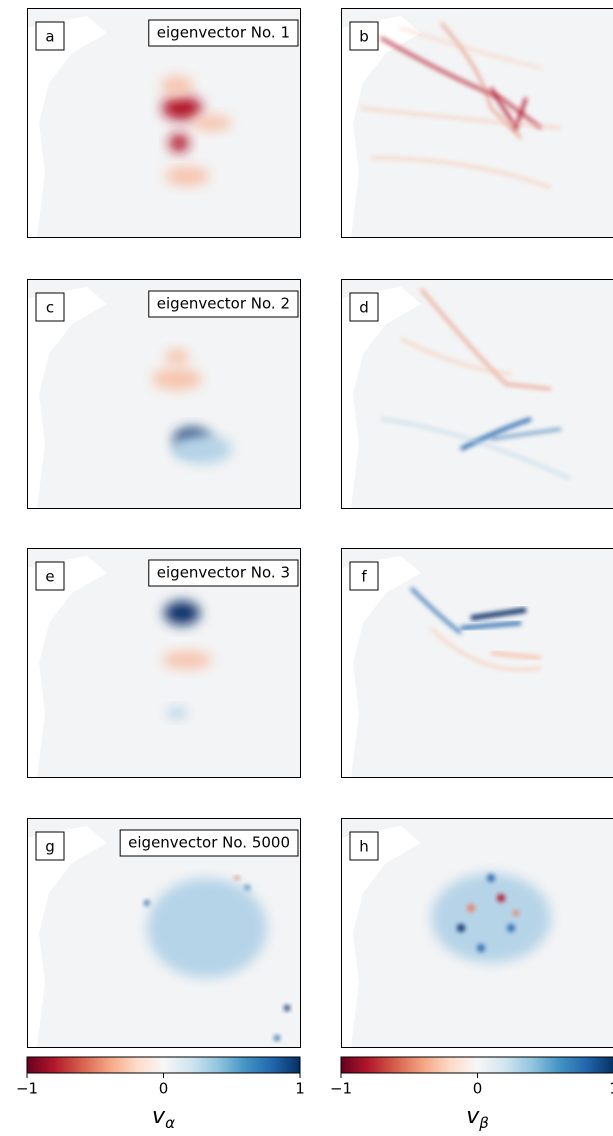  Describe the element at coordinates (483, 1123) in the screenshot. I see `colorbar-label-sub: β` at that location.